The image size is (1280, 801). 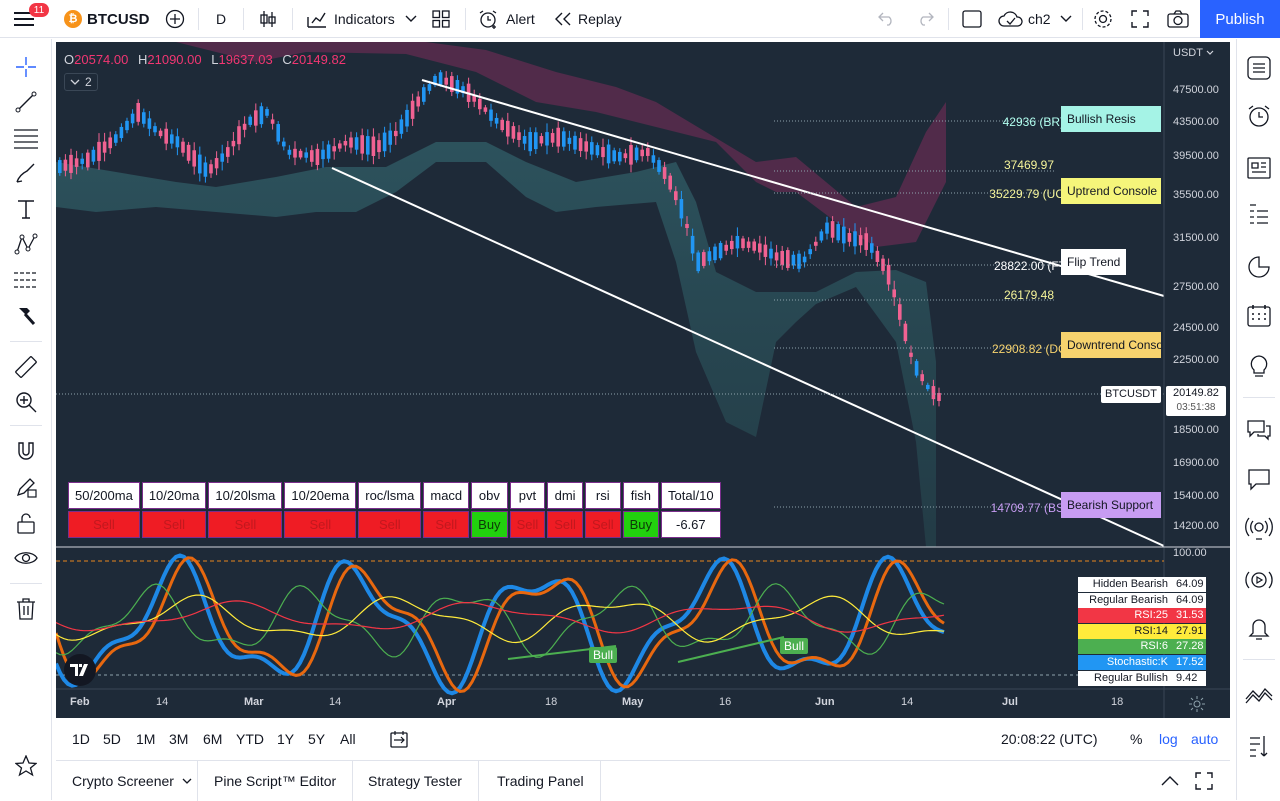 I want to click on data-window-icon, so click(x=1259, y=694).